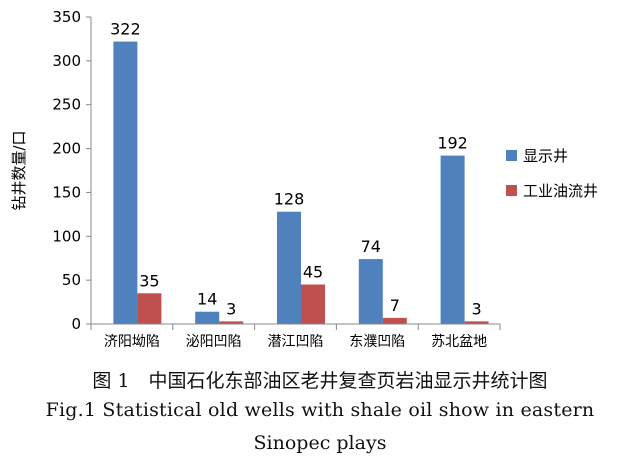 This screenshot has height=474, width=640. What do you see at coordinates (289, 199) in the screenshot?
I see `data-label: 128` at bounding box center [289, 199].